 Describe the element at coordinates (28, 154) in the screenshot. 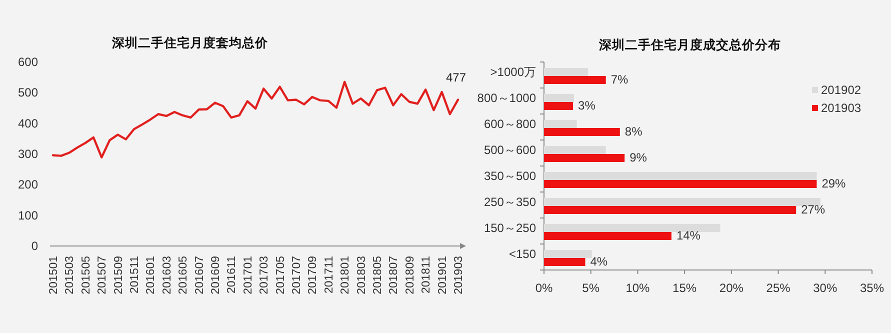

I see `y-tick-label: 300` at that location.